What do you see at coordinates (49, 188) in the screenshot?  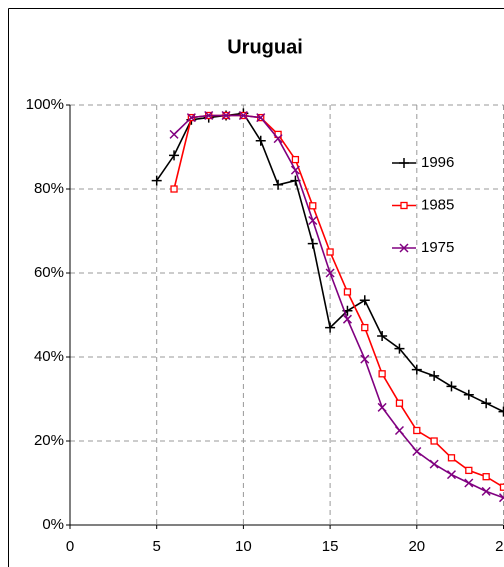 I see `y-tick-label: 80%` at bounding box center [49, 188].